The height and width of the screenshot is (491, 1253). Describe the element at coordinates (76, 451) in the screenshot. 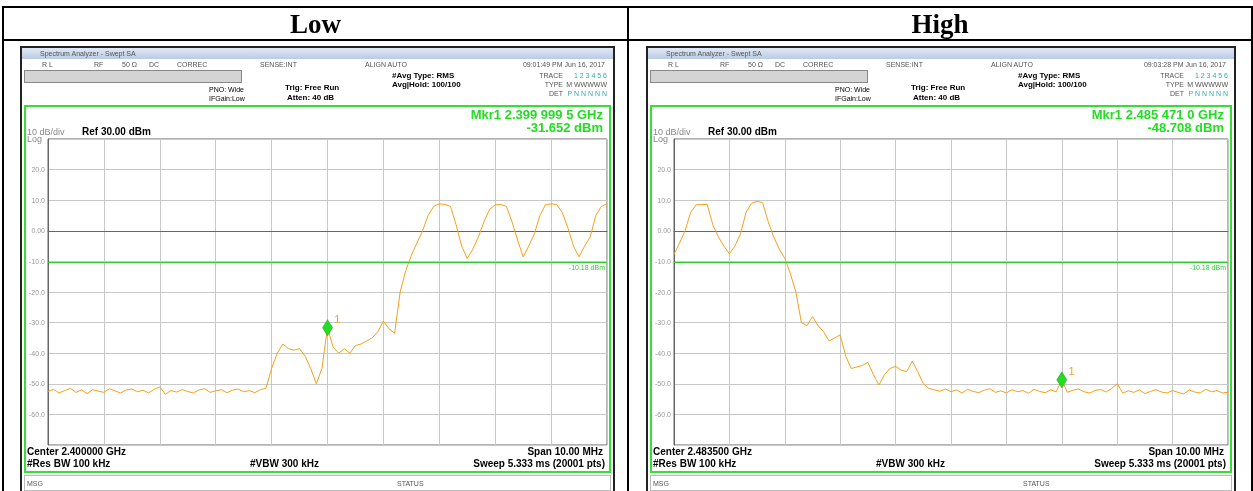

I see `text: Center 2.400000 GHz` at that location.